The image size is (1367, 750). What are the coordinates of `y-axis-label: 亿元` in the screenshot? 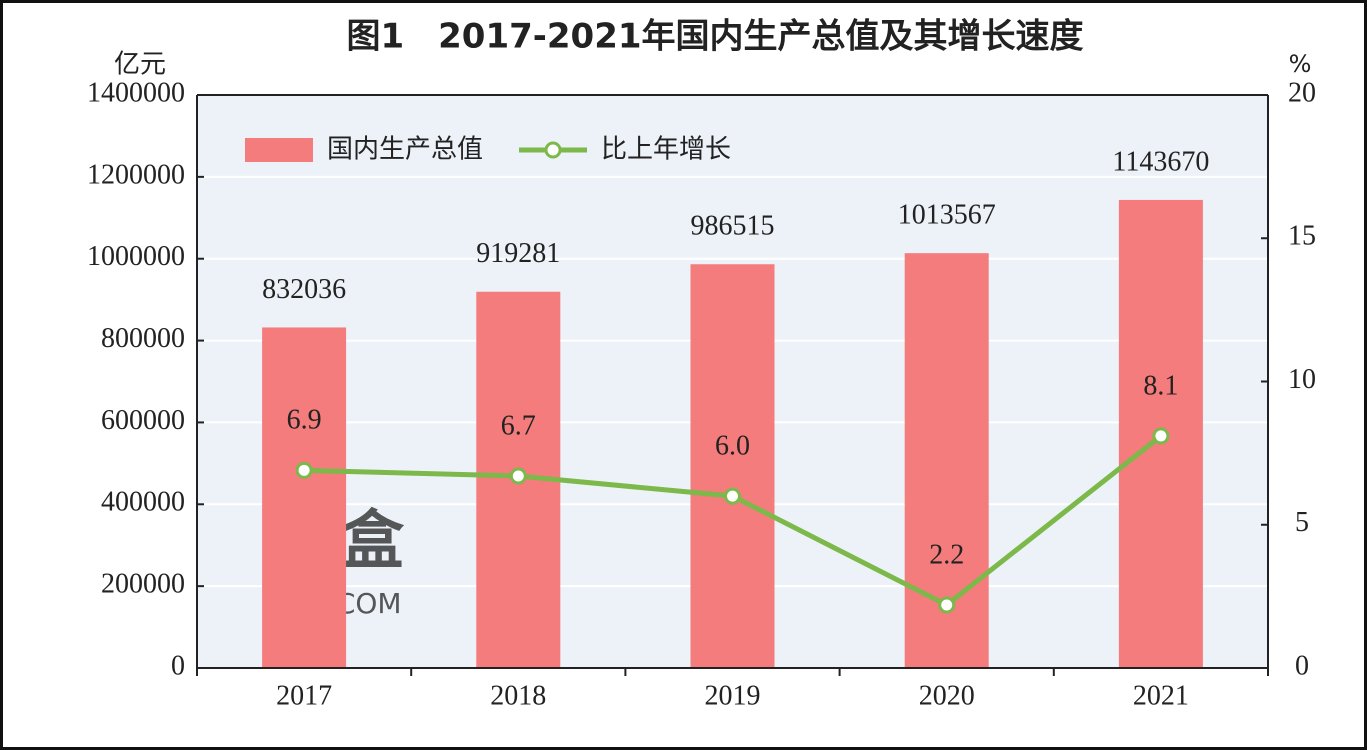 It's located at (140, 65).